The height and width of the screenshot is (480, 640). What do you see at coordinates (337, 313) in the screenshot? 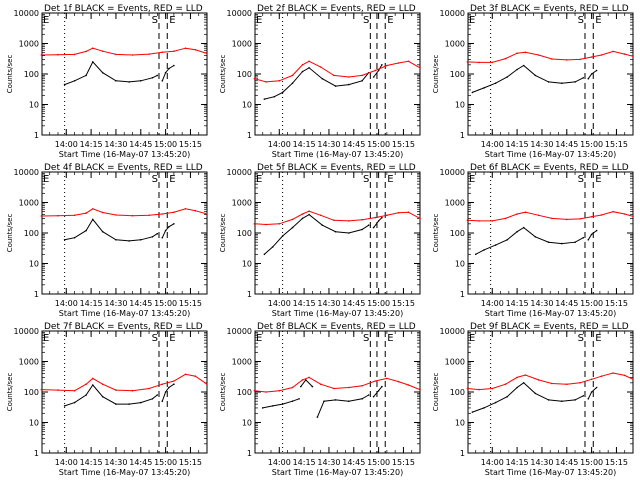
I see `x-axis-label: Start Time (16-May-07 13:45:20)` at bounding box center [337, 313].